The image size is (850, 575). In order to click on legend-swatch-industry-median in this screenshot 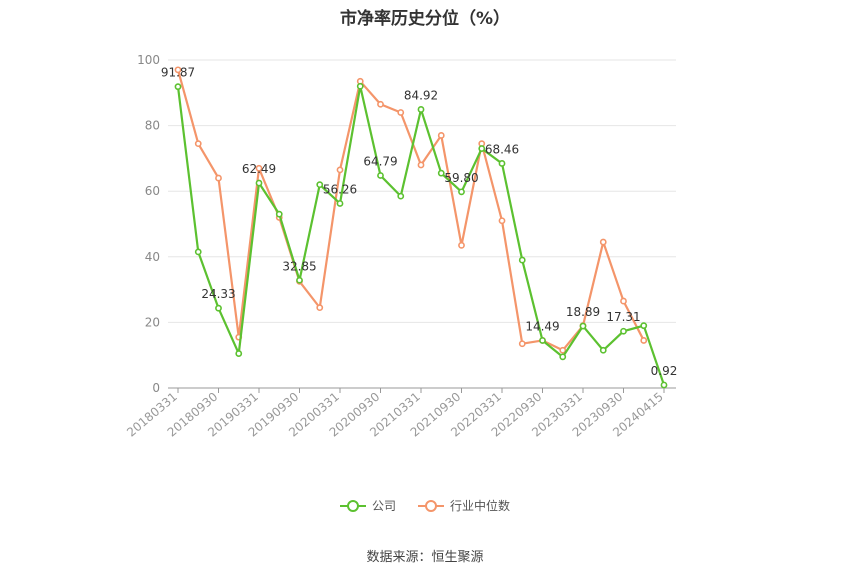, I will do `click(431, 505)`.